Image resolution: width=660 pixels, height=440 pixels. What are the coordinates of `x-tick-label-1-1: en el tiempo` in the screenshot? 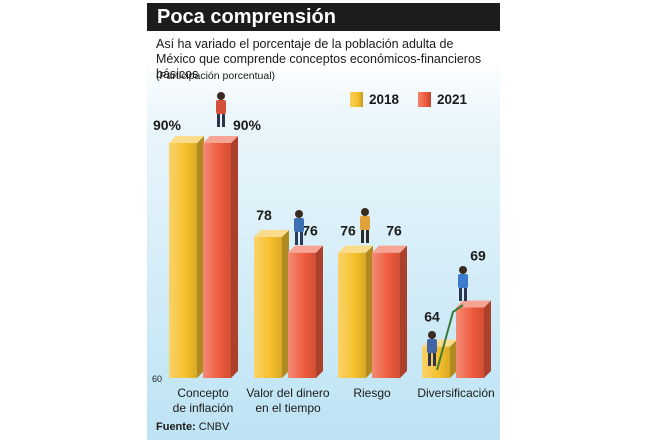 It's located at (288, 408).